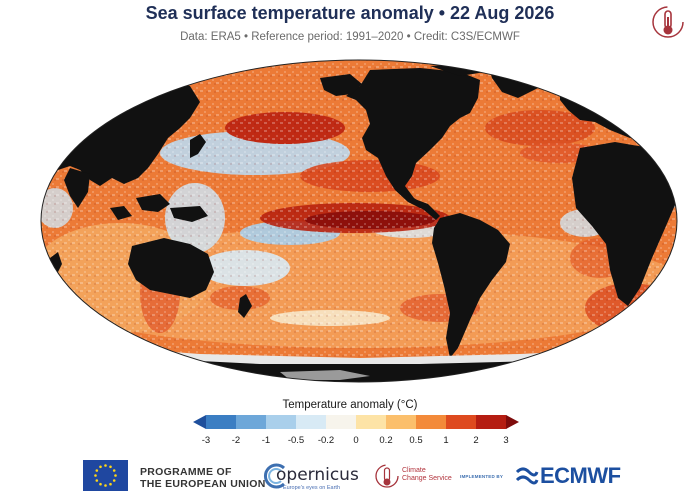  I want to click on c3s-text: Climate Change Service, so click(427, 475).